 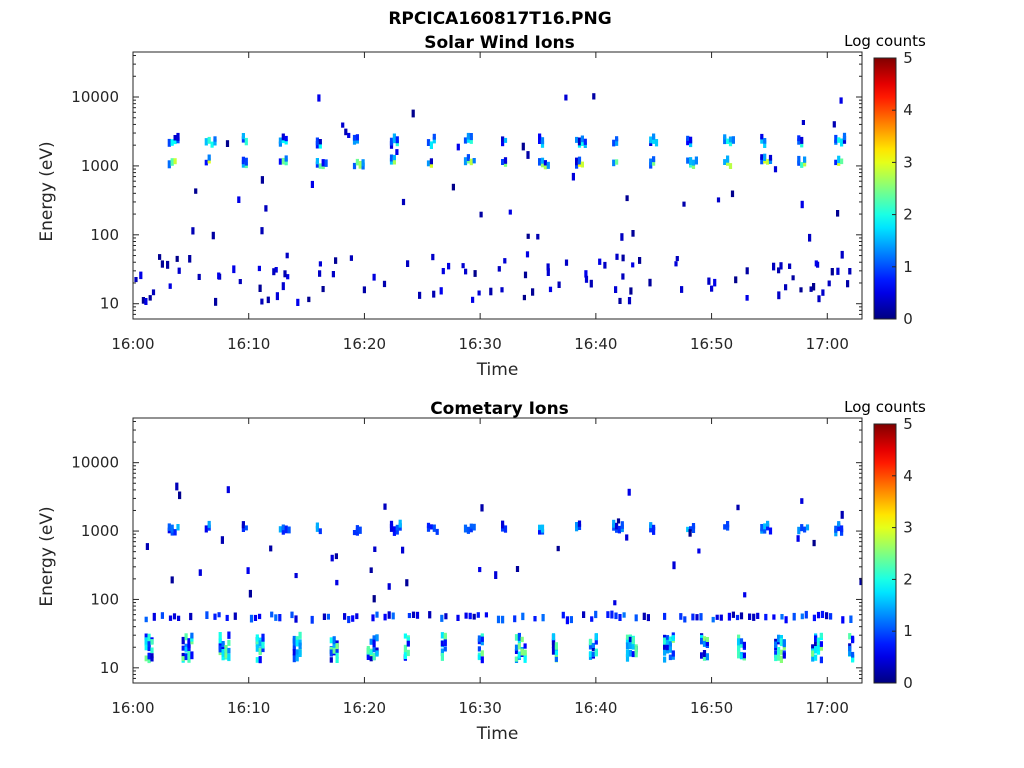 What do you see at coordinates (595, 344) in the screenshot?
I see `x-tick-label: 16:40` at bounding box center [595, 344].